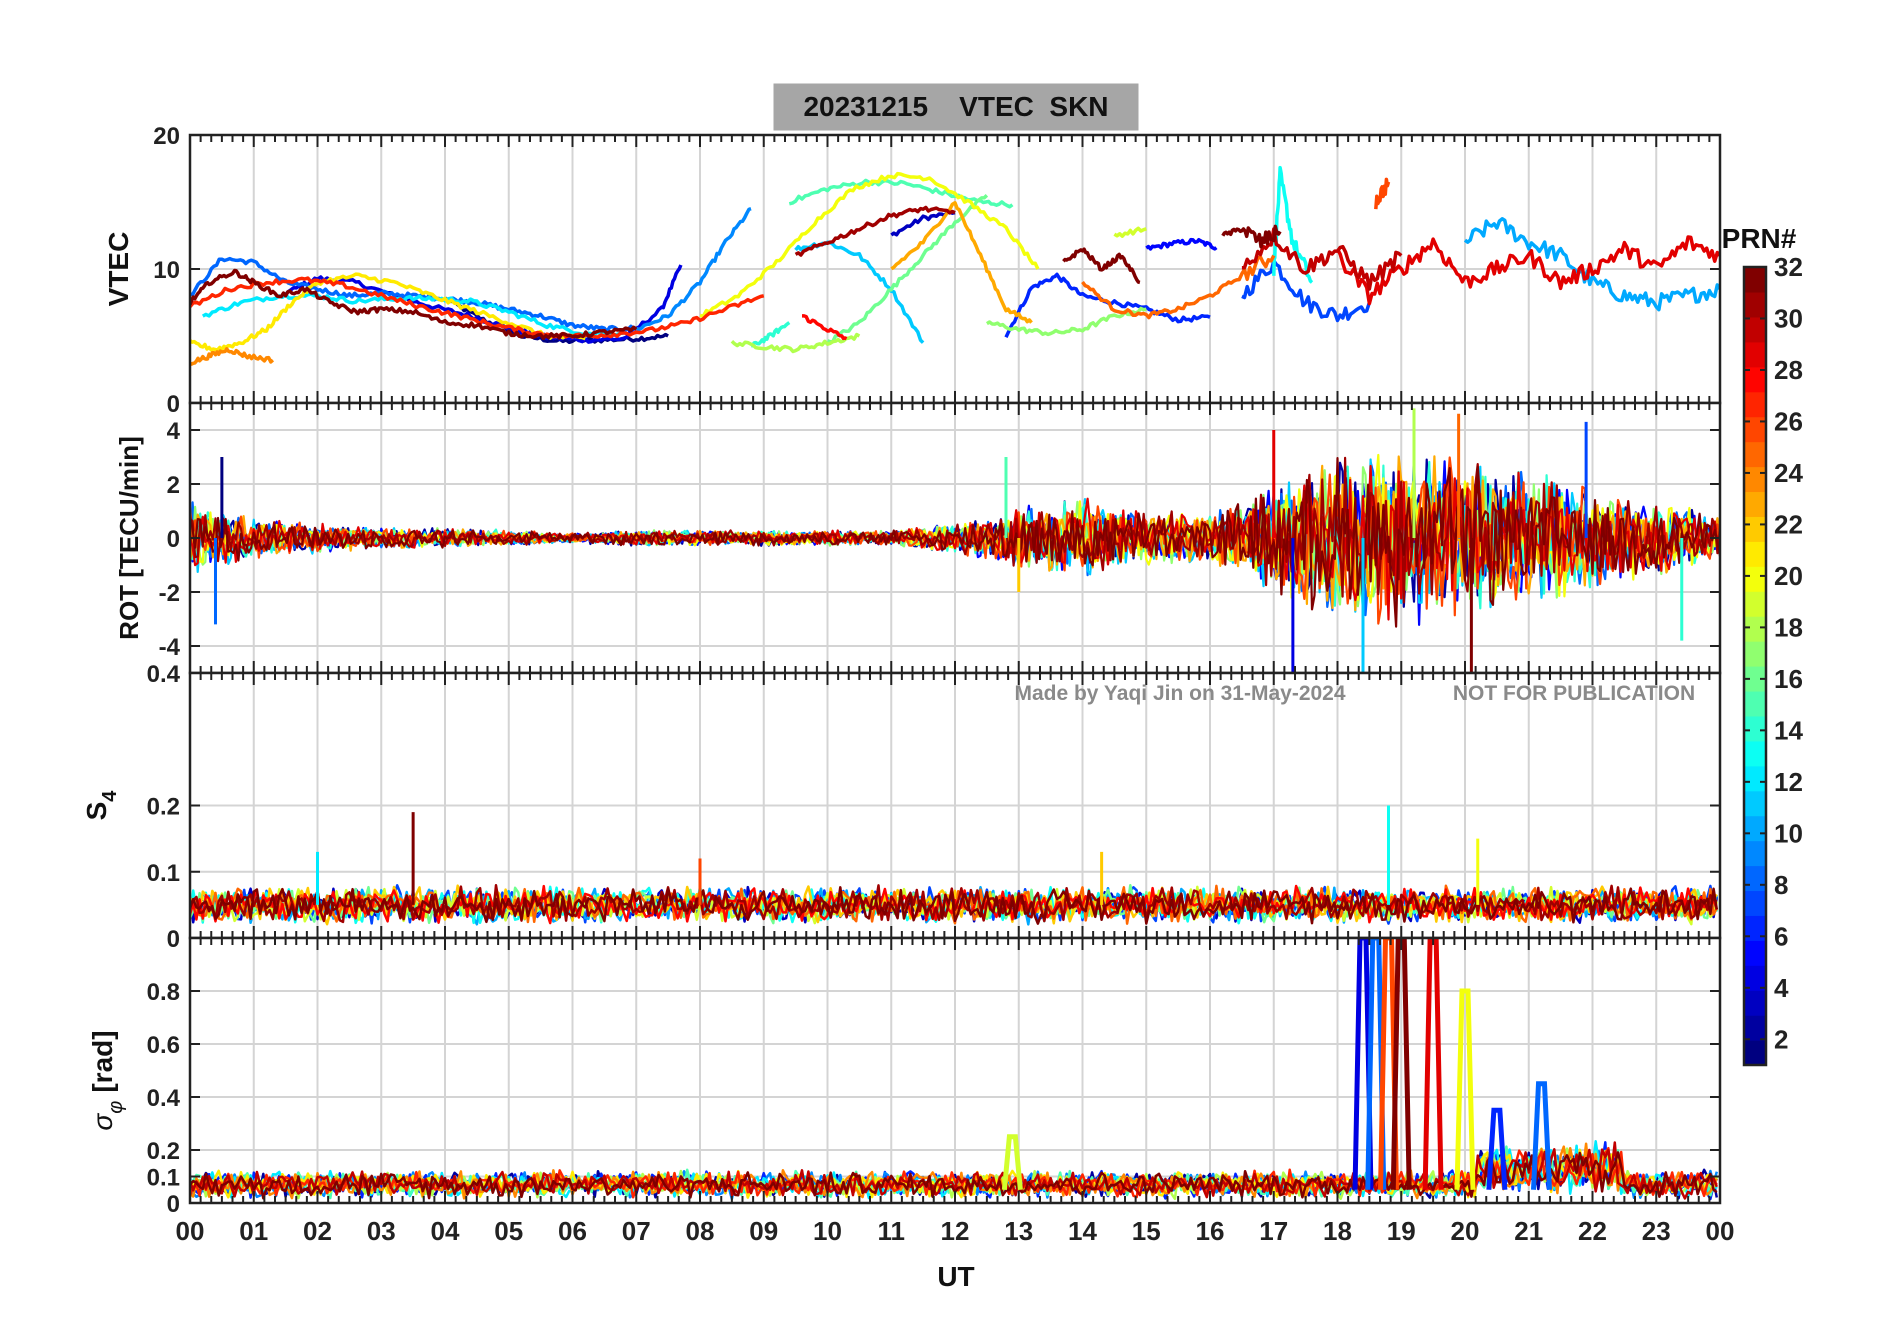  What do you see at coordinates (381, 1231) in the screenshot?
I see `x-tick-label: 03` at bounding box center [381, 1231].